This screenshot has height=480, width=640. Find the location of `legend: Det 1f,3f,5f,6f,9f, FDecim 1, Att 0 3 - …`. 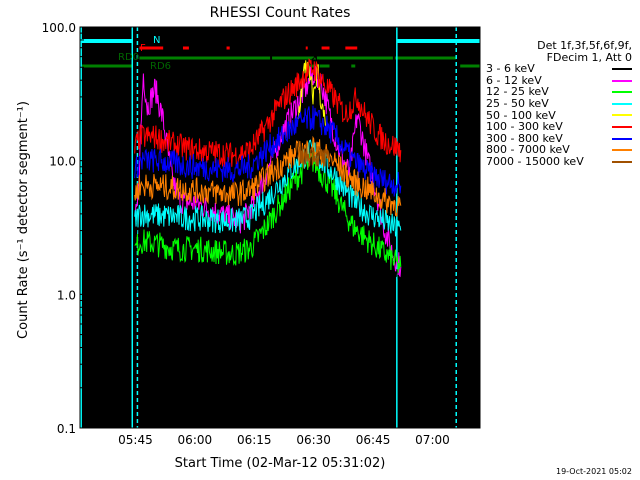

legend: Det 1f,3f,5f,6f,9f, FDecim 1, Att 0 3 - … is located at coordinates (559, 104).